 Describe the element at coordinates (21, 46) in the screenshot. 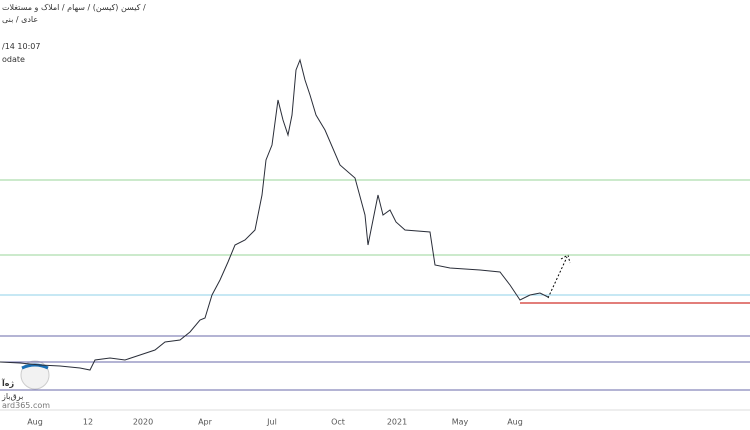

I see `datetime: /14 10:07` at that location.